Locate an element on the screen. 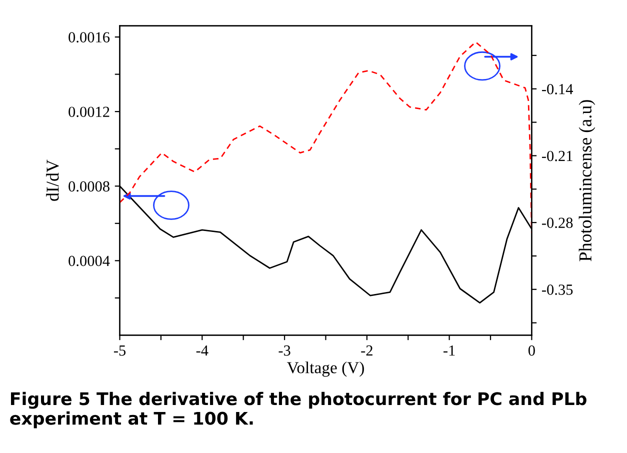 Image resolution: width=627 pixels, height=453 pixels. x-tick-label: 0 is located at coordinates (531, 350).